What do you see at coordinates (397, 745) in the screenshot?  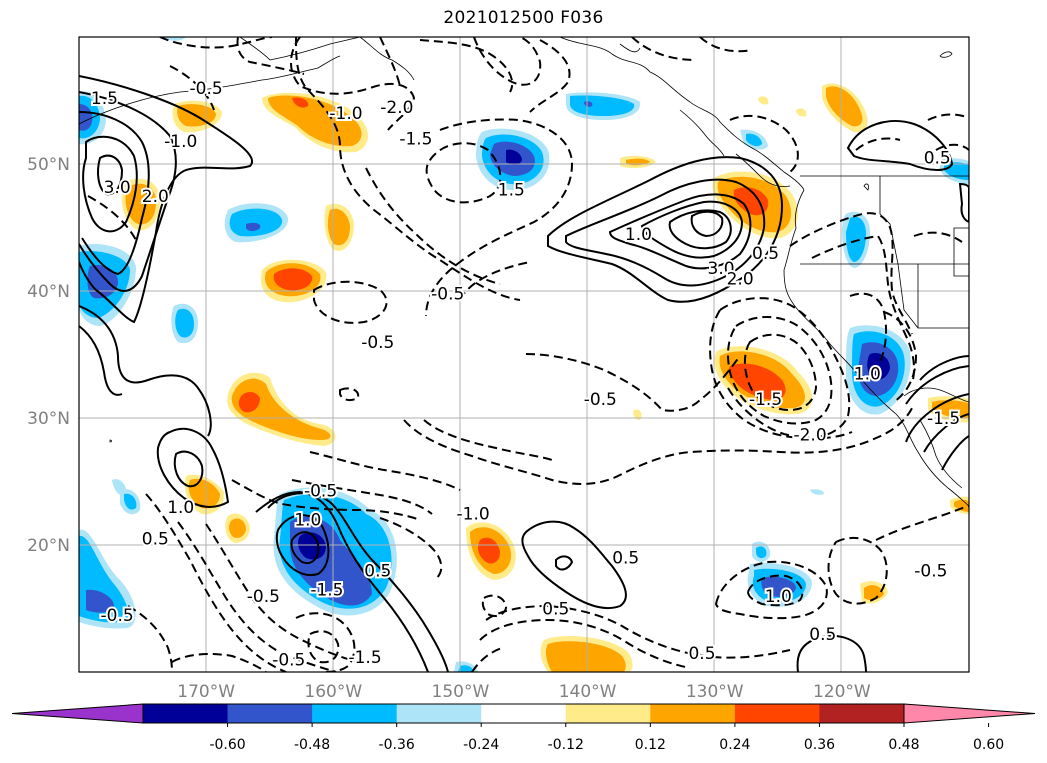 I see `colorbar-tick-label: -0.36` at bounding box center [397, 745].